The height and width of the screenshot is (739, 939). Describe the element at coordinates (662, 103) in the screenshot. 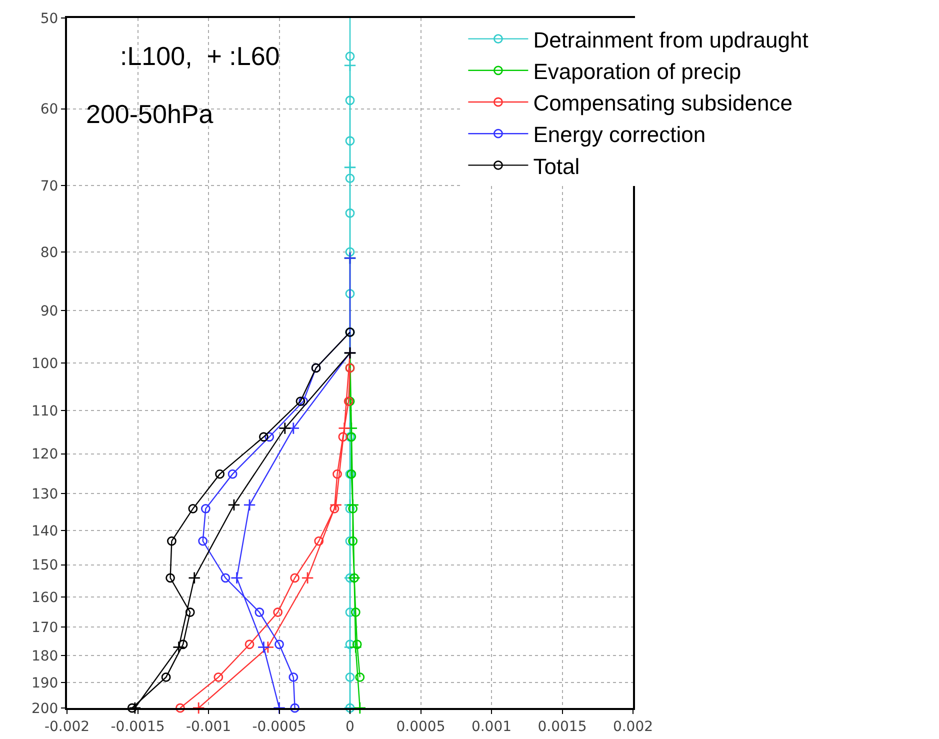

I see `legend-label: Compensating subsidence` at that location.